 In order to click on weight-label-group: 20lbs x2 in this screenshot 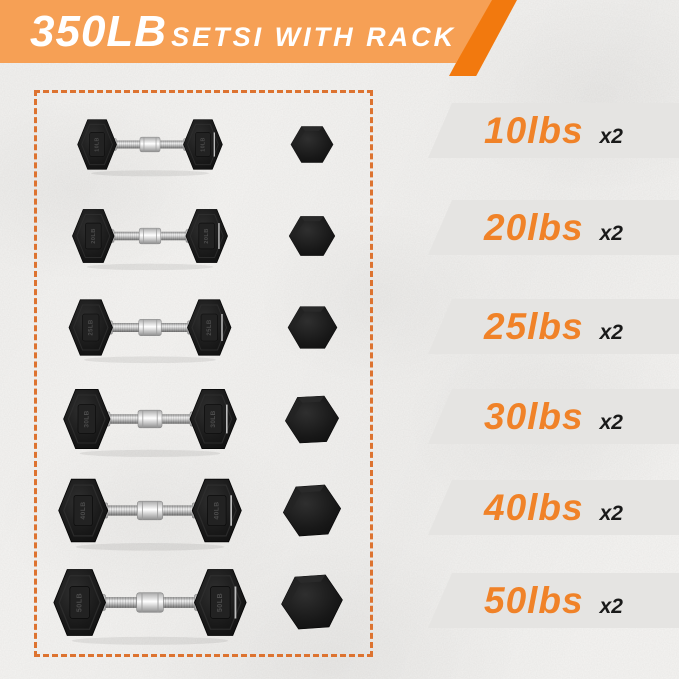, I will do `click(553, 227)`.